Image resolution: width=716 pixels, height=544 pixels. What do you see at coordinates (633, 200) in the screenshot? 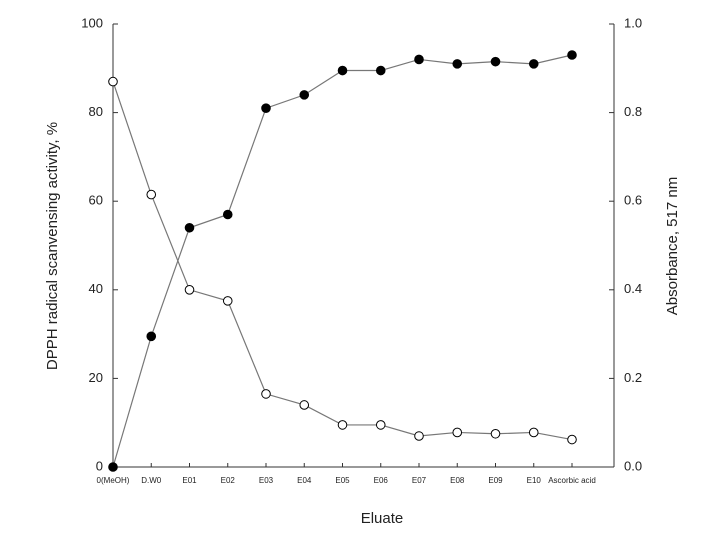
I see `y2-tick-label: 0.6` at bounding box center [633, 200].